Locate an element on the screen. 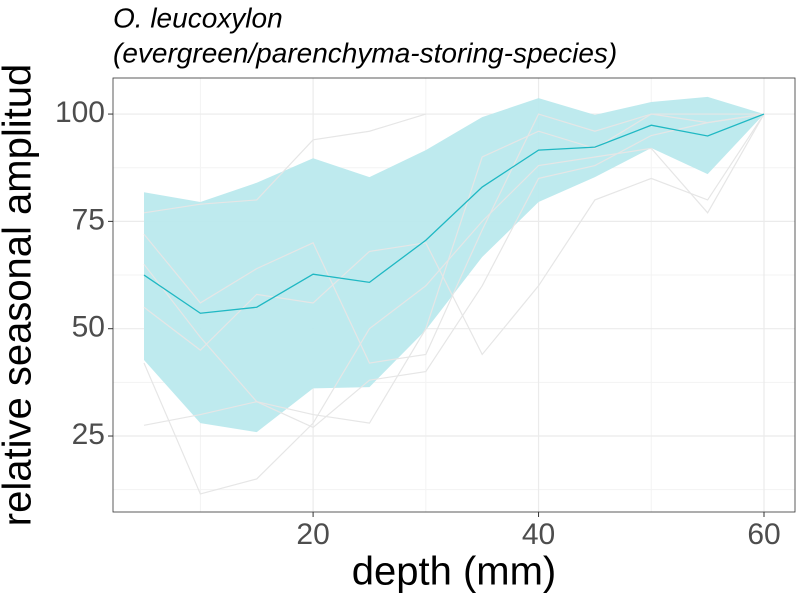 The image size is (800, 600). x-tick-label: 20 is located at coordinates (312, 534).